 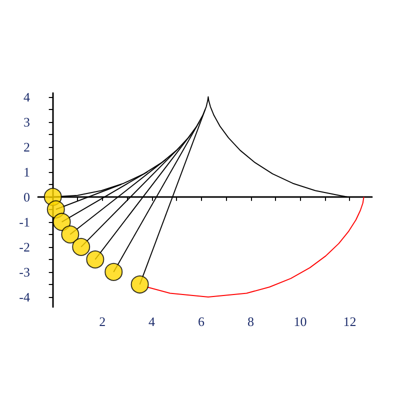 I want to click on y-tick-label: -1, so click(x=24, y=222).